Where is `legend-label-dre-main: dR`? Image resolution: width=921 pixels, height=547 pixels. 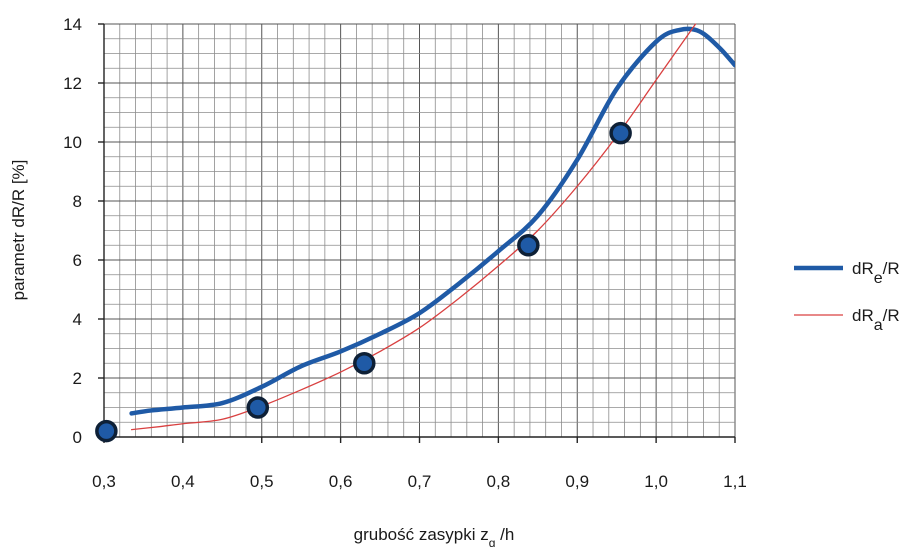 legend-label-dre-main: dR is located at coordinates (863, 268).